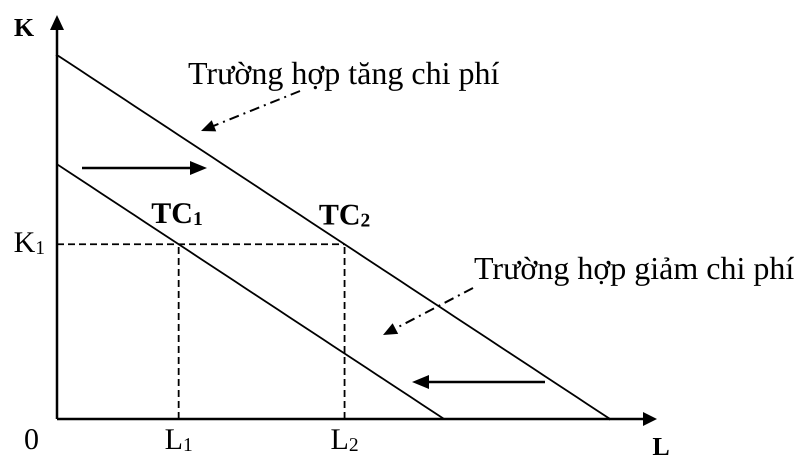 Image resolution: width=795 pixels, height=459 pixels. What do you see at coordinates (344, 215) in the screenshot?
I see `series-label: TC$_{2}$` at bounding box center [344, 215].